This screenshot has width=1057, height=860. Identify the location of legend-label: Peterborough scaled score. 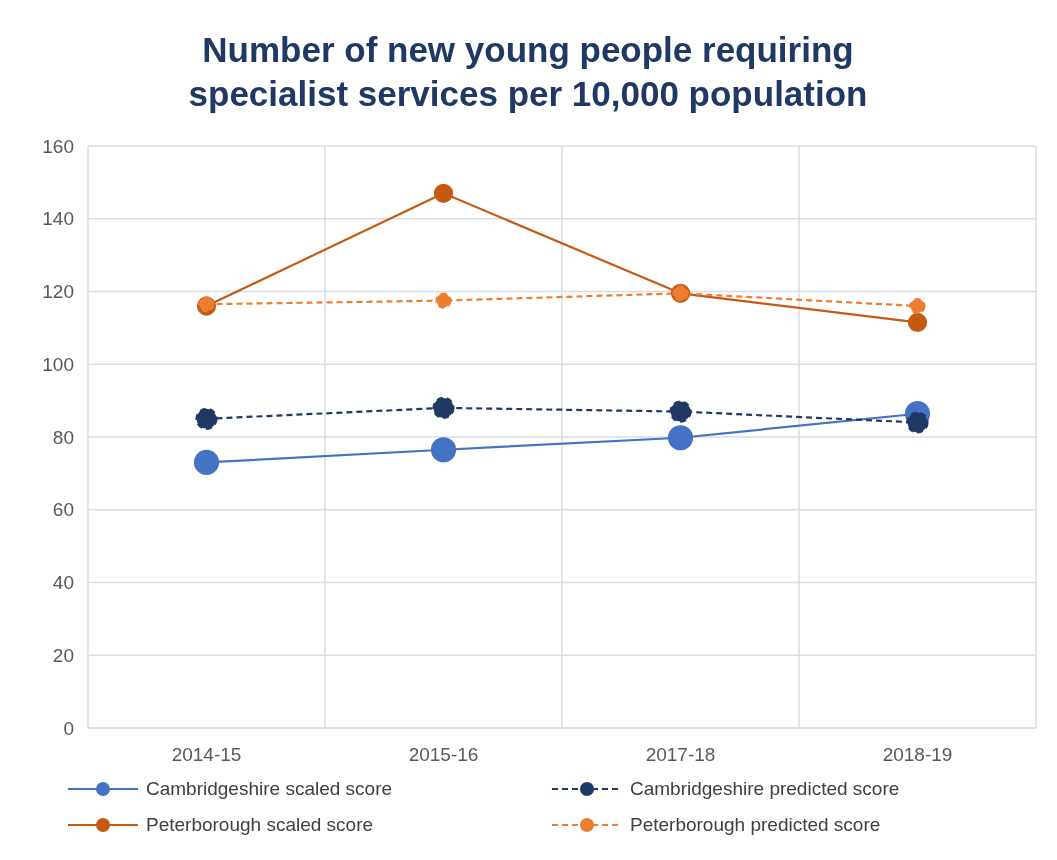
(260, 824).